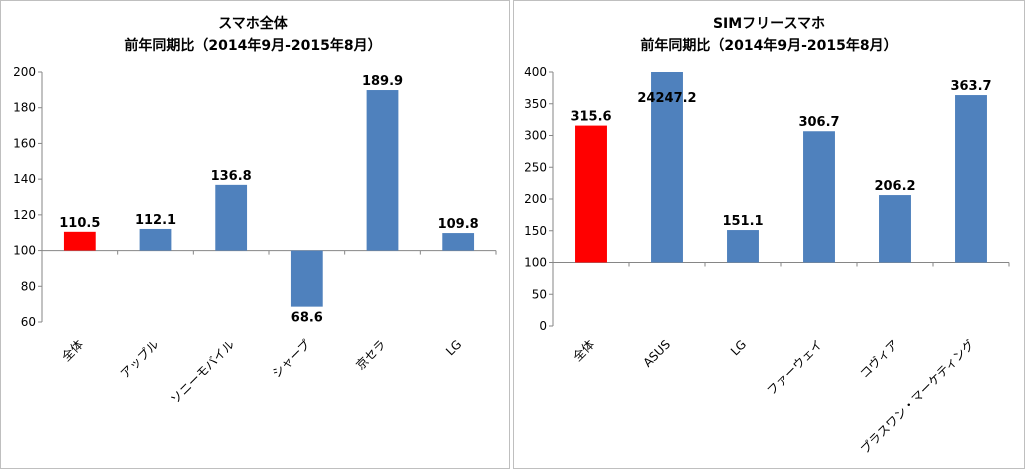 Image resolution: width=1025 pixels, height=469 pixels. What do you see at coordinates (140, 359) in the screenshot?
I see `category-label: アップル` at bounding box center [140, 359].